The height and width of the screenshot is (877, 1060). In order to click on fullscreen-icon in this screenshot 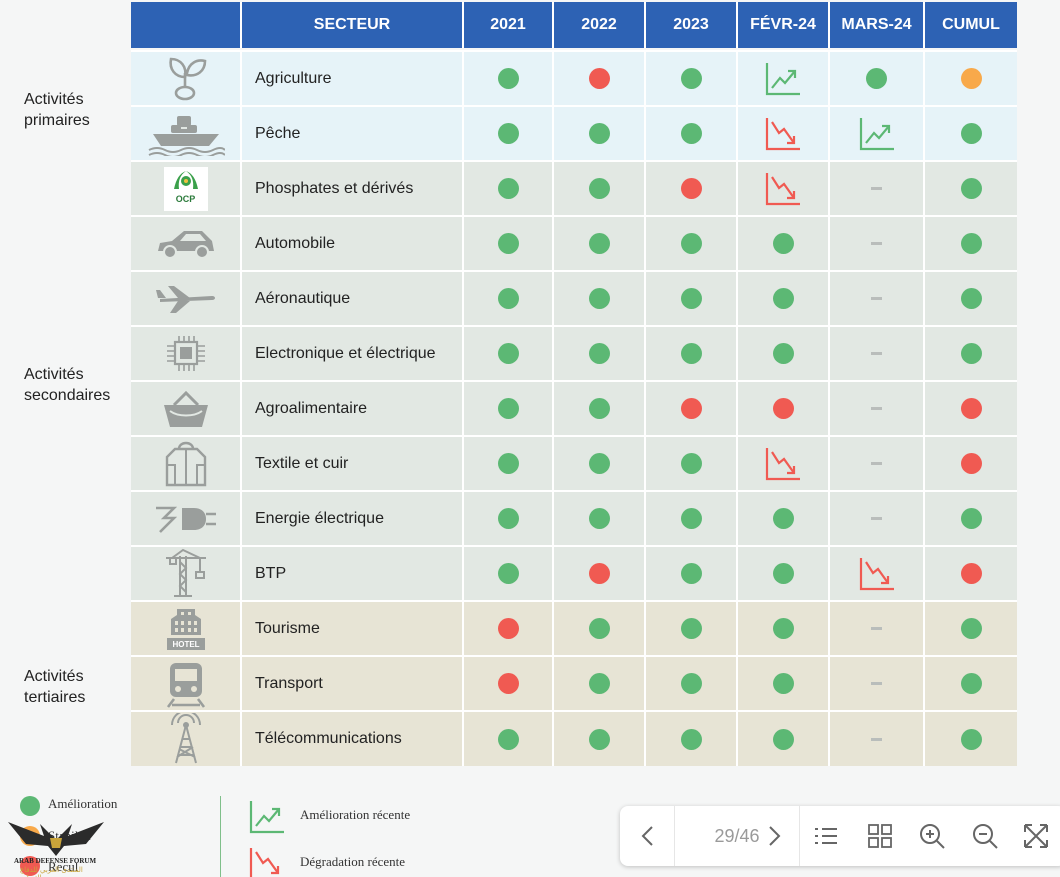, I will do `click(1036, 836)`.